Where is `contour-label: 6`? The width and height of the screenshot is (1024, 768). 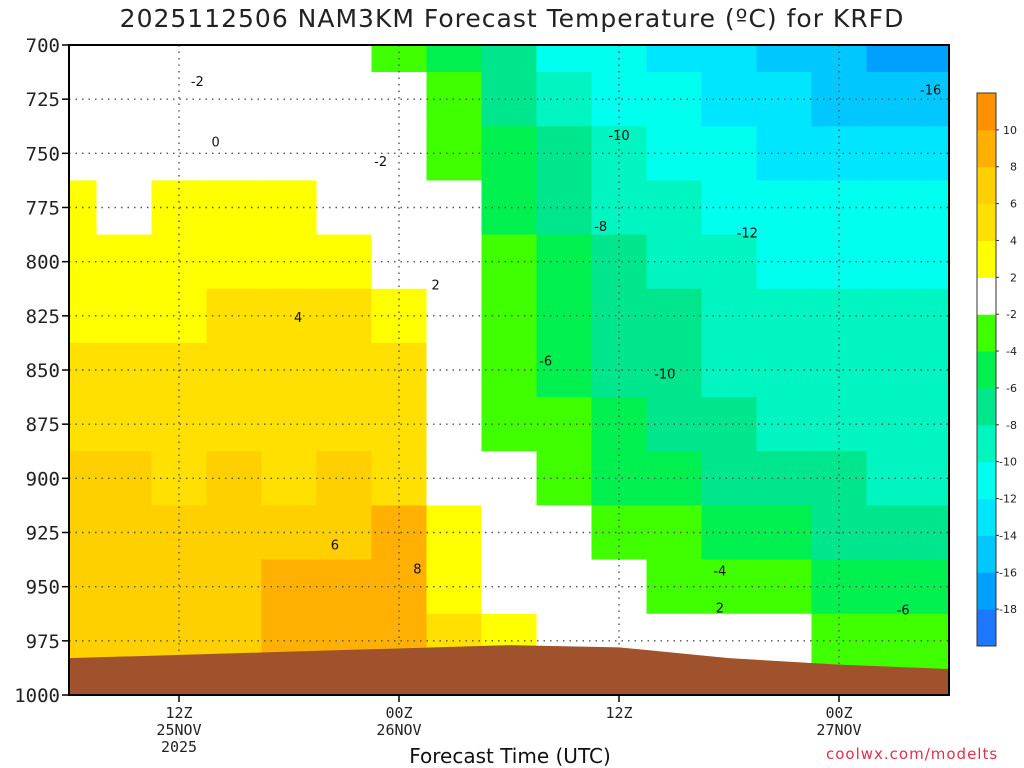 contour-label: 6 is located at coordinates (335, 546).